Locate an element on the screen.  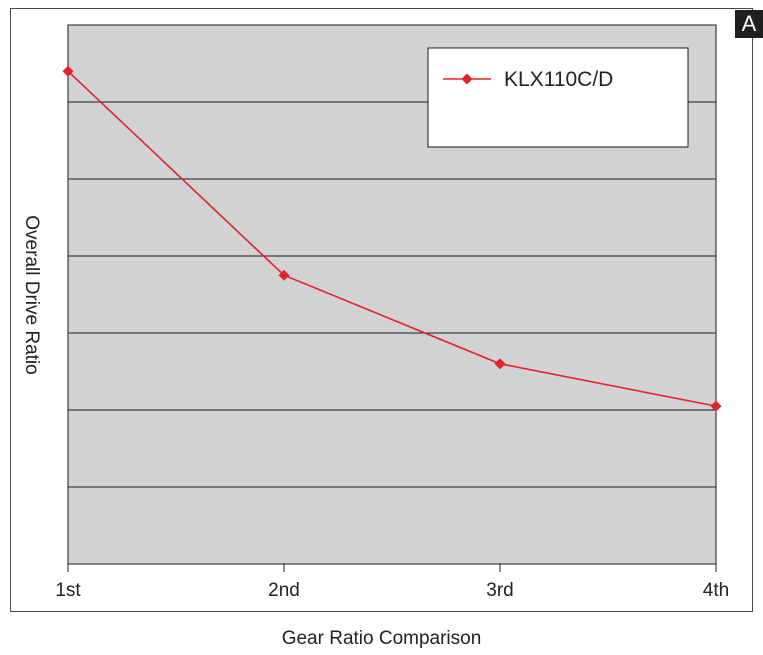
x-tick-label: 2nd is located at coordinates (284, 590).